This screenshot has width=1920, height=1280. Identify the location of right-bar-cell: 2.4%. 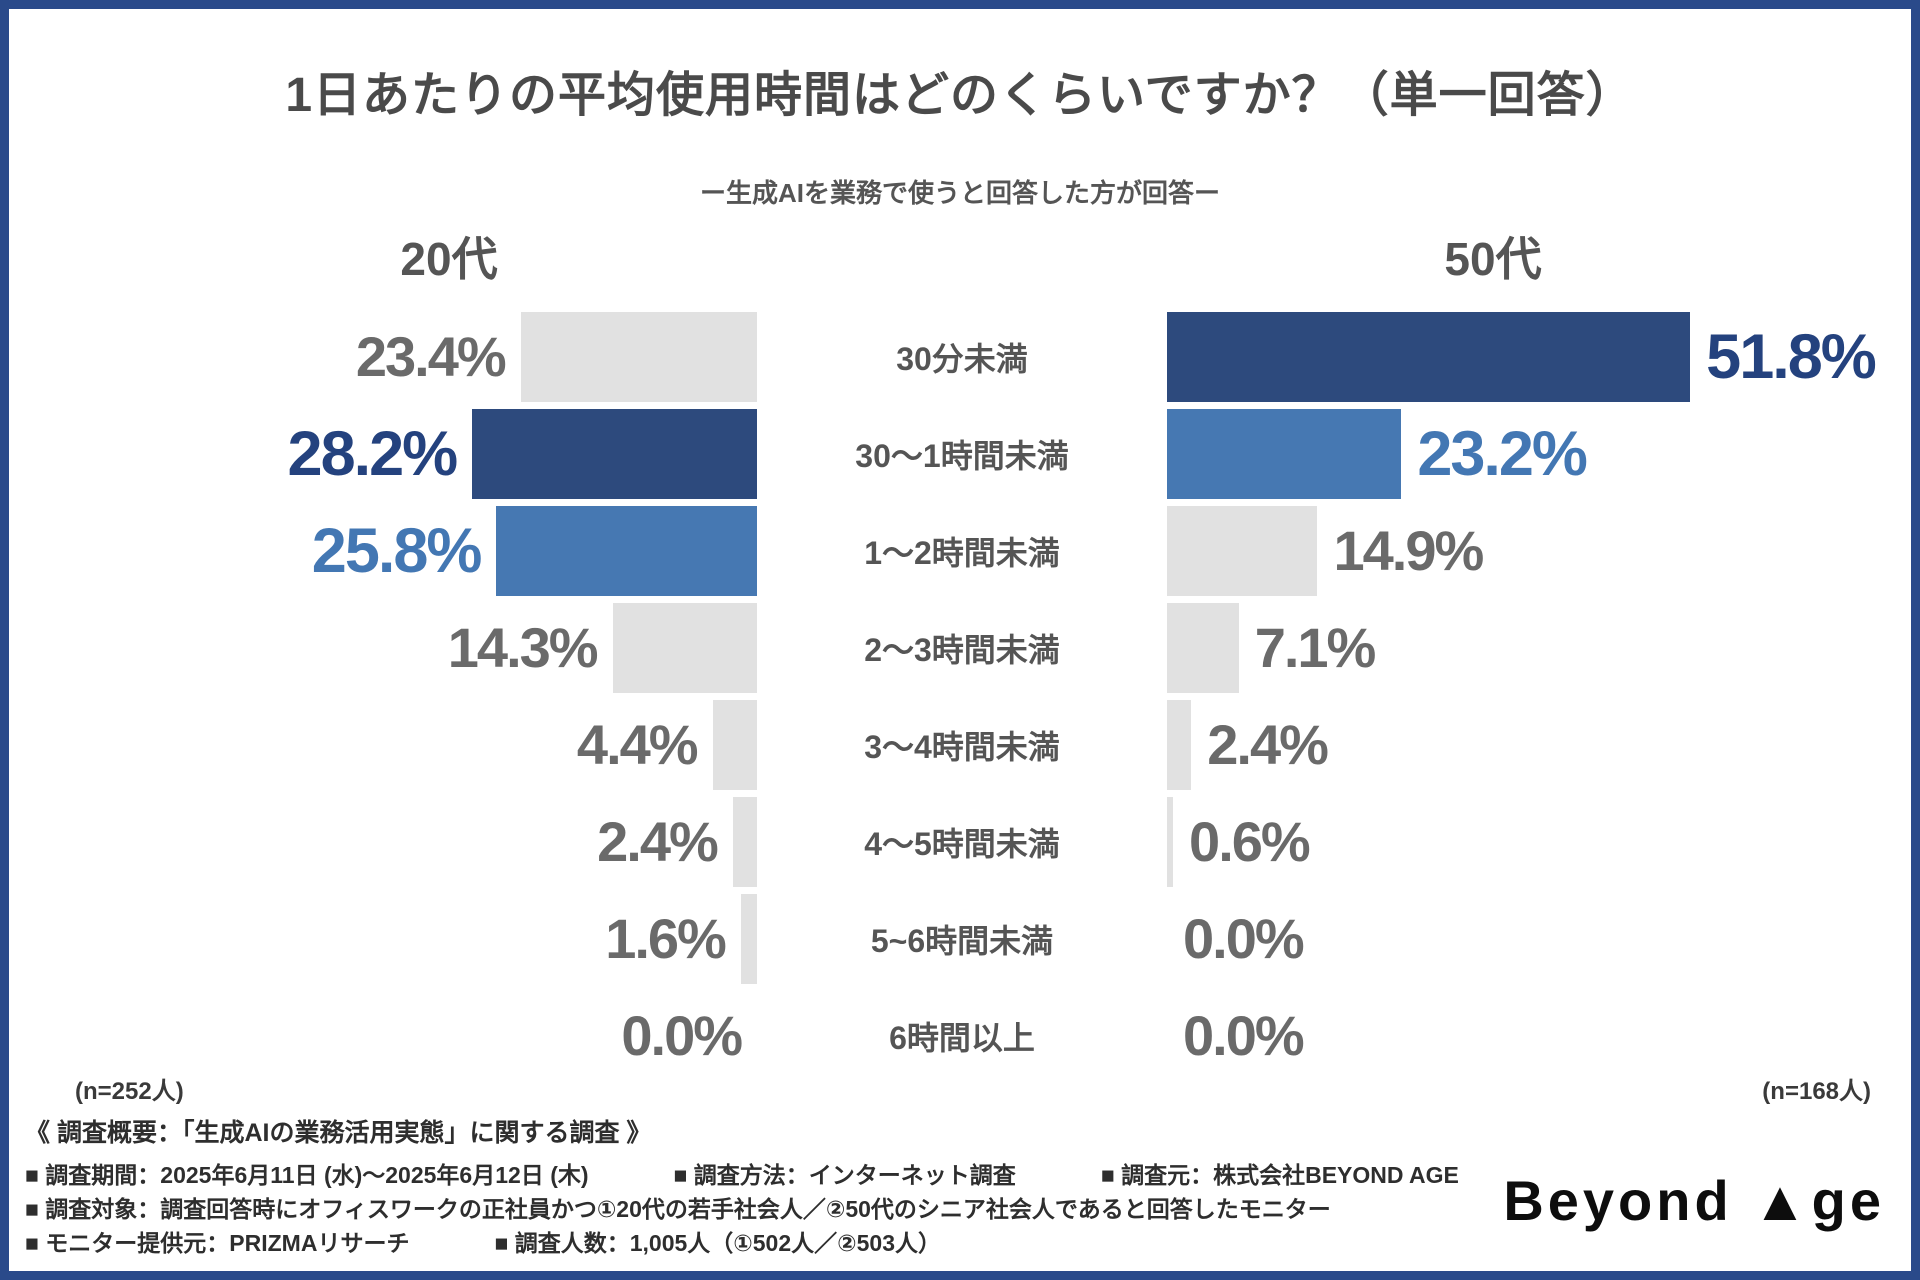
(1539, 745).